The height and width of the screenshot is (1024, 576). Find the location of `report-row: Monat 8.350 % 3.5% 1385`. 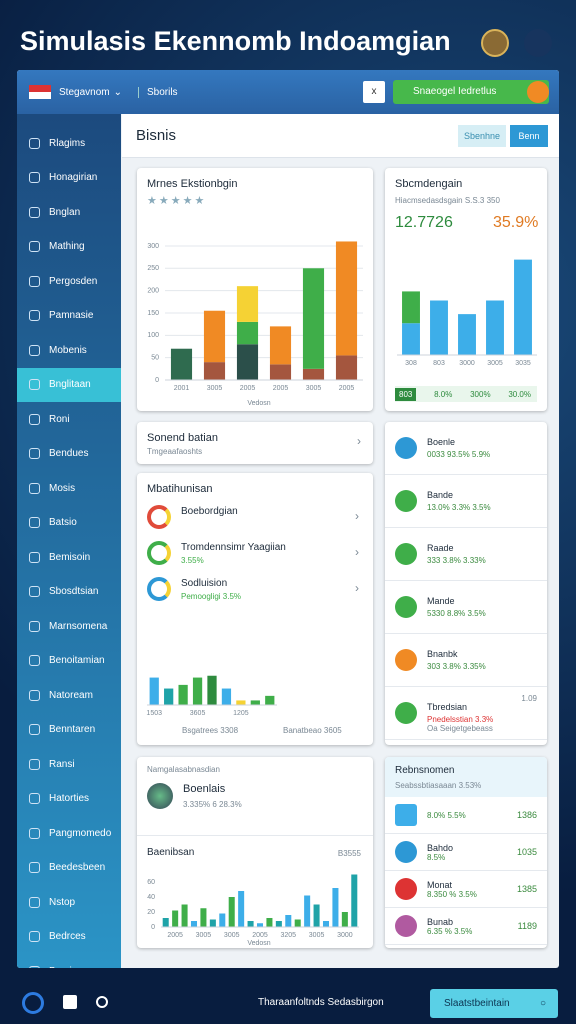

report-row: Monat 8.350 % 3.5% 1385 is located at coordinates (466, 889).